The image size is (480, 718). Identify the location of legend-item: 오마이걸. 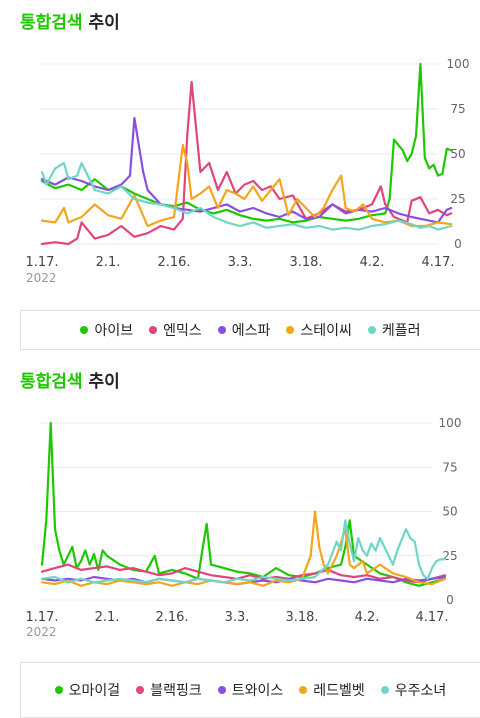
(87, 690).